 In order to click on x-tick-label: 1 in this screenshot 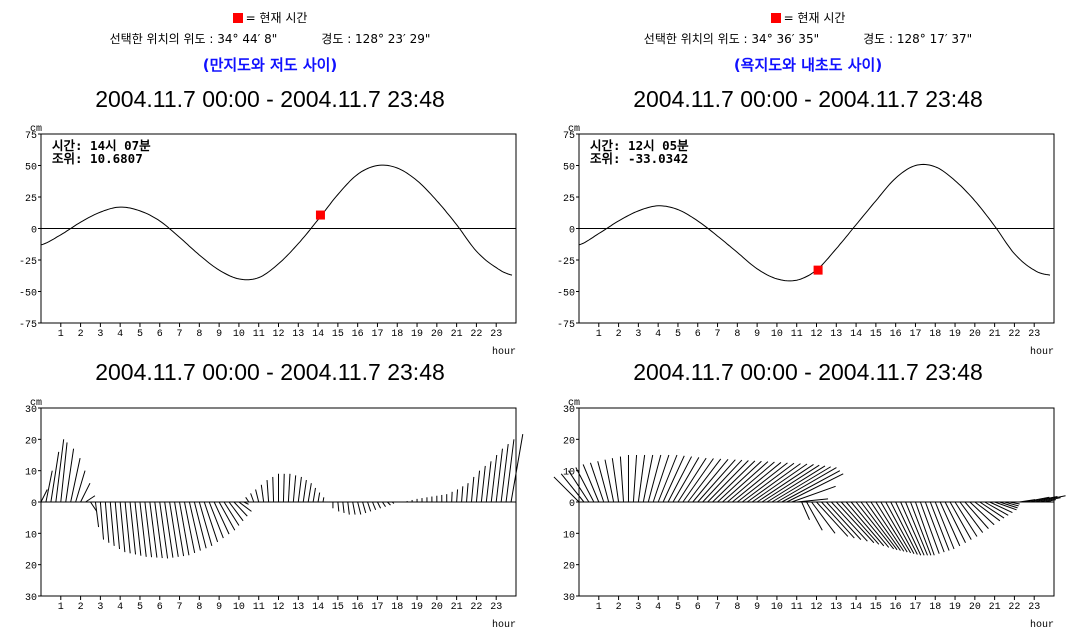, I will do `click(61, 607)`.